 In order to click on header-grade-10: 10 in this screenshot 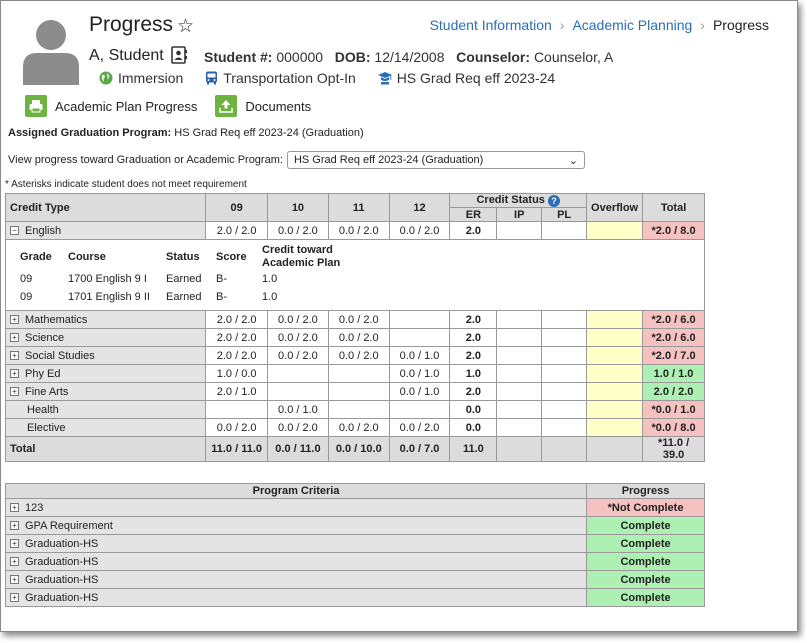, I will do `click(298, 207)`.